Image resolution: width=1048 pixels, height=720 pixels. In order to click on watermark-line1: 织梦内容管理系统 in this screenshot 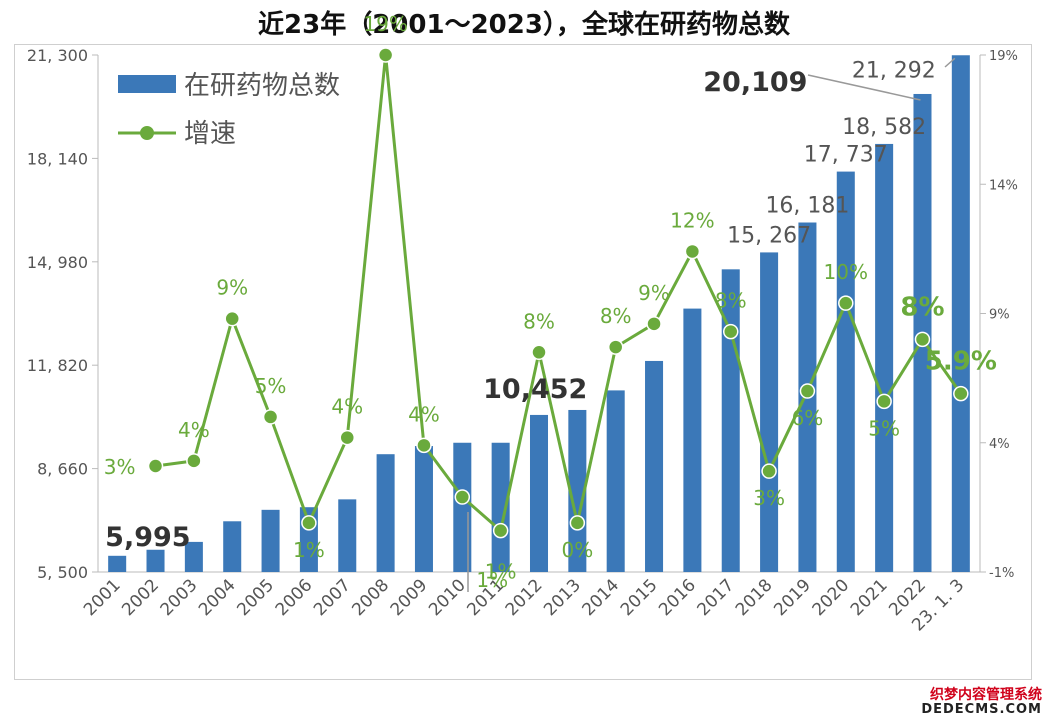, I will do `click(986, 694)`.